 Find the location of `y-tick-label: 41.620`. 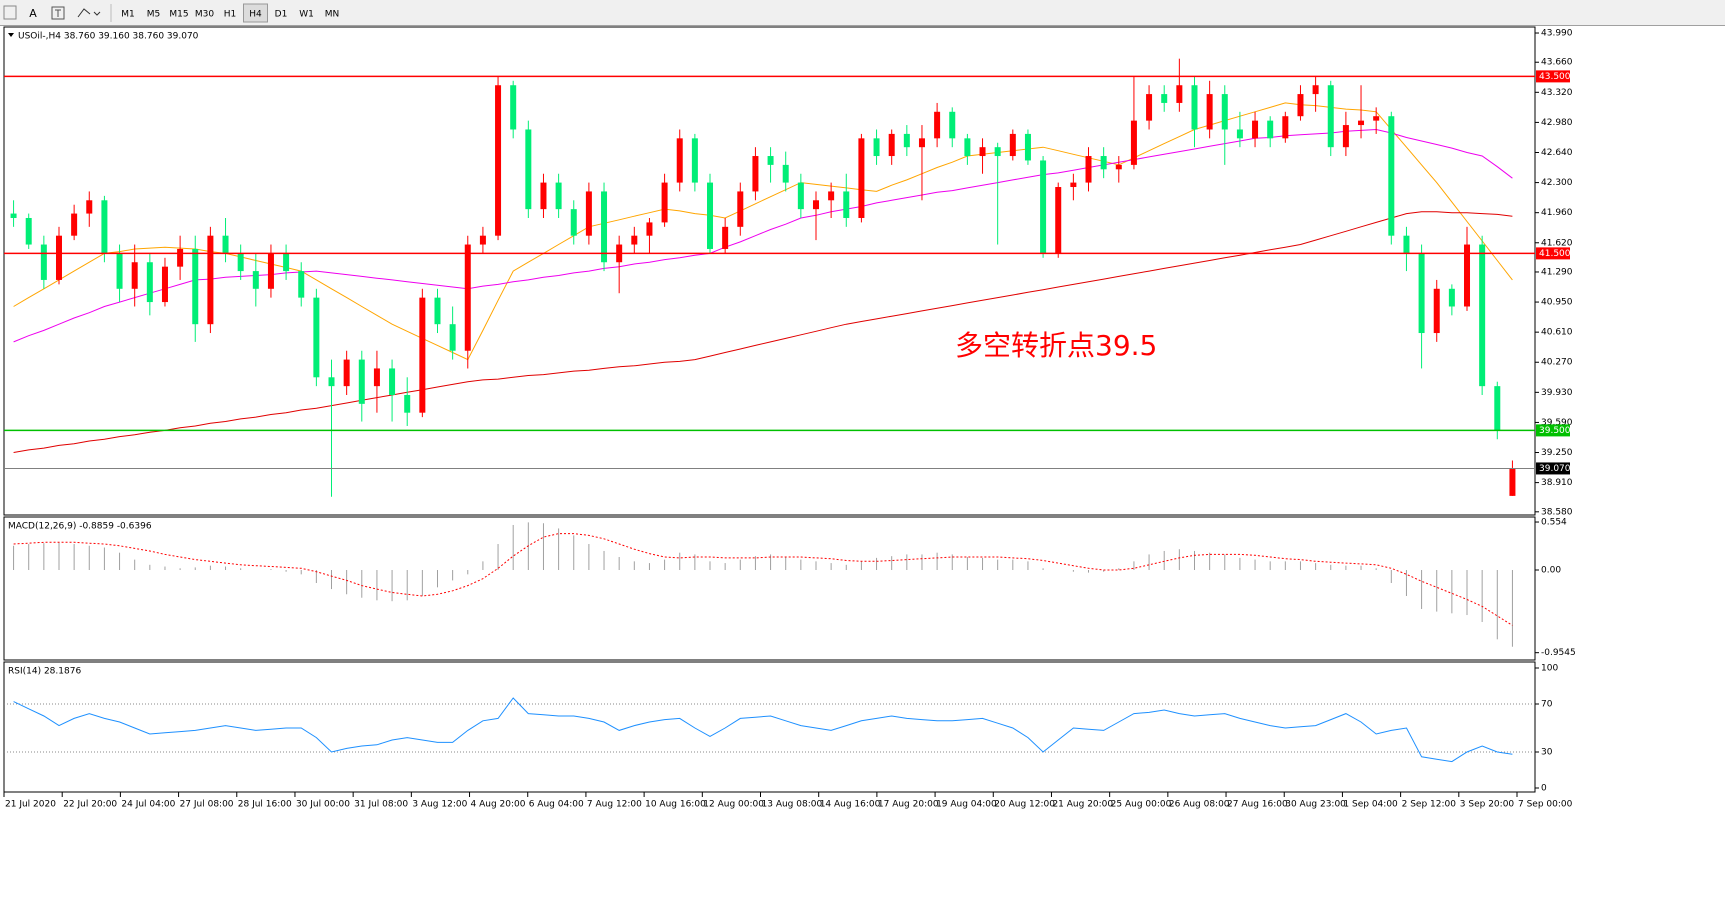

y-tick-label: 41.620 is located at coordinates (1557, 243).